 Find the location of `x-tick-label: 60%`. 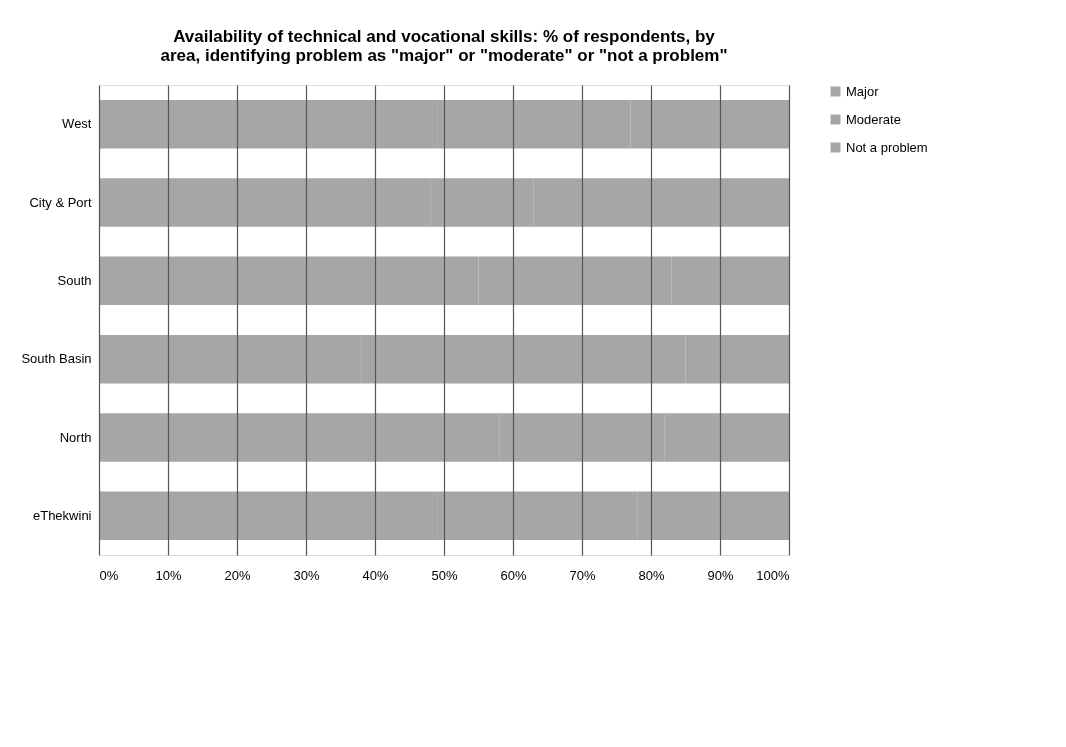

x-tick-label: 60% is located at coordinates (513, 575).